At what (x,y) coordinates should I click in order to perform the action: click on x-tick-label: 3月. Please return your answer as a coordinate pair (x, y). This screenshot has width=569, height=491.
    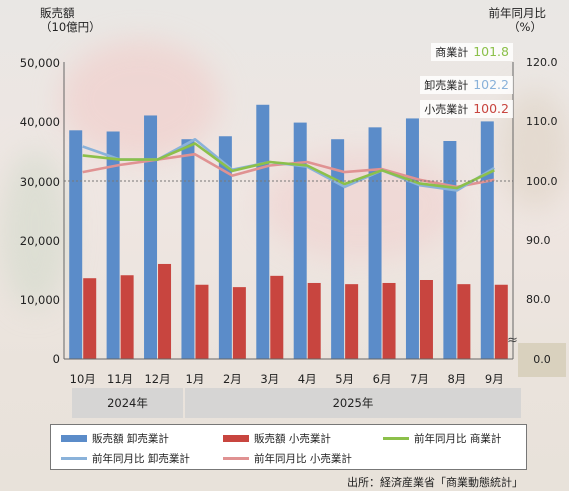
    Looking at the image, I should click on (269, 379).